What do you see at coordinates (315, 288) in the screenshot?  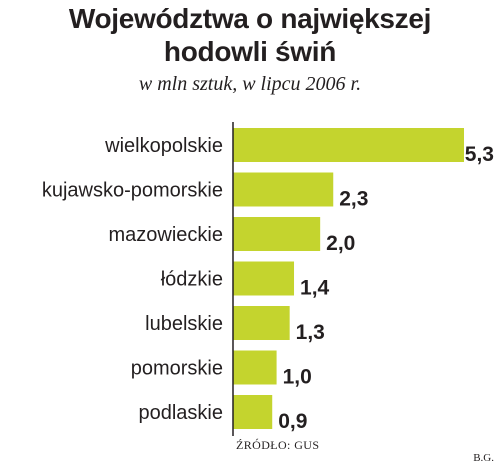 I see `value-label-3: 1,4` at bounding box center [315, 288].